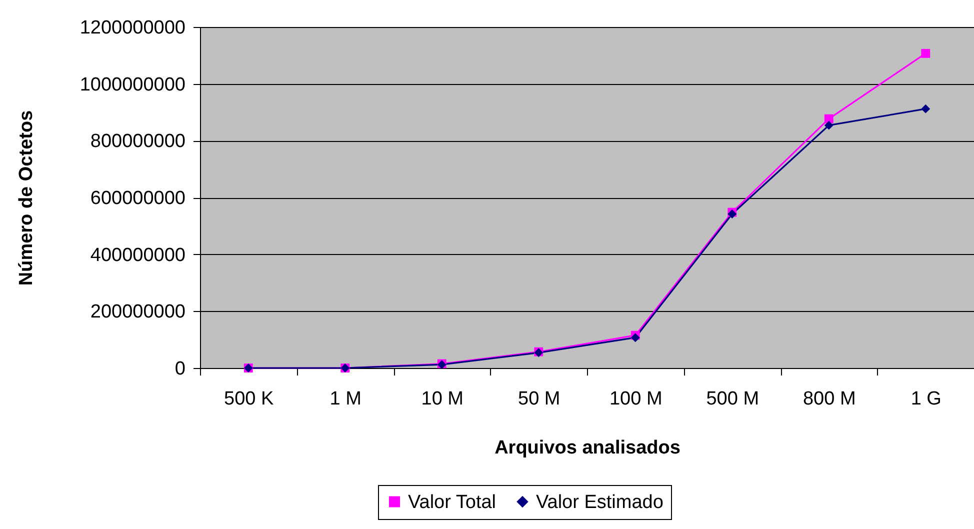  What do you see at coordinates (600, 502) in the screenshot?
I see `legend-label: Valor Estimado` at bounding box center [600, 502].